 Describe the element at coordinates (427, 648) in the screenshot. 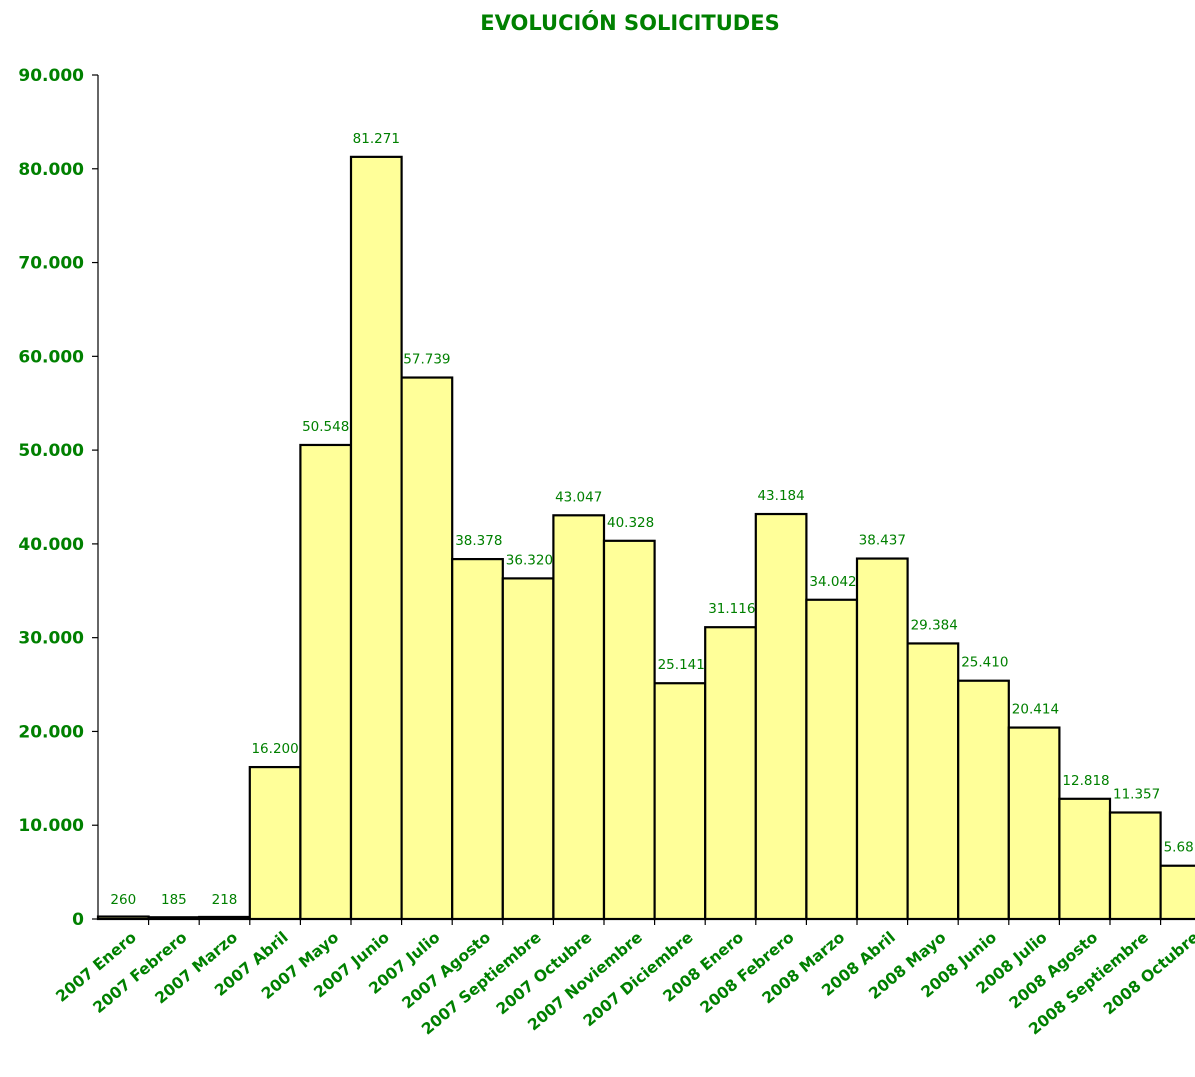

I see `bar-2007-julio` at that location.